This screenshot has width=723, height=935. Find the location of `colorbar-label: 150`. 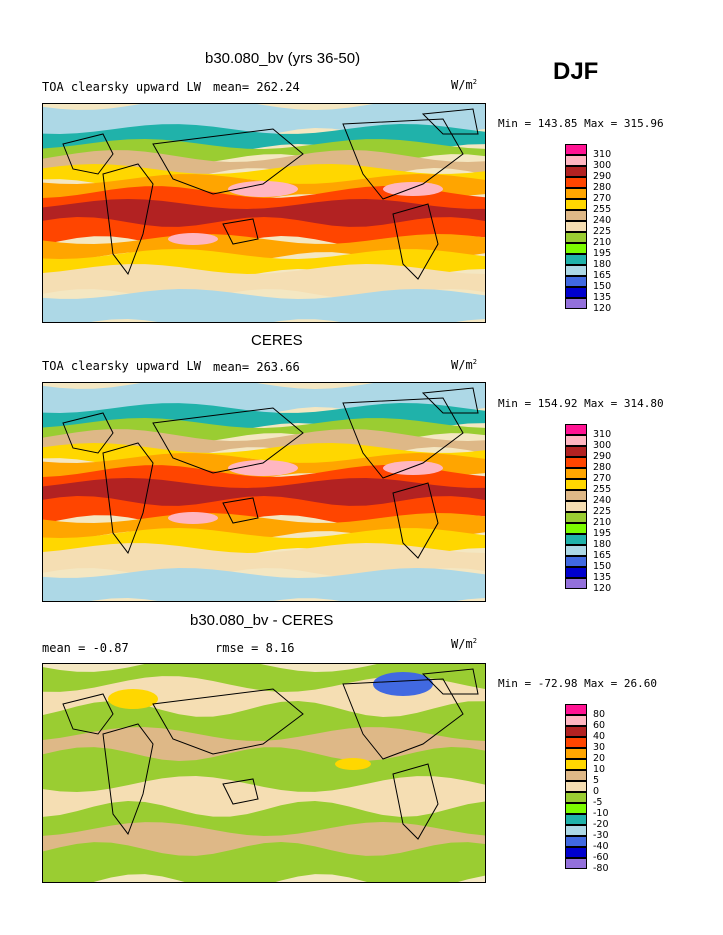

colorbar-label: 150 is located at coordinates (602, 286).